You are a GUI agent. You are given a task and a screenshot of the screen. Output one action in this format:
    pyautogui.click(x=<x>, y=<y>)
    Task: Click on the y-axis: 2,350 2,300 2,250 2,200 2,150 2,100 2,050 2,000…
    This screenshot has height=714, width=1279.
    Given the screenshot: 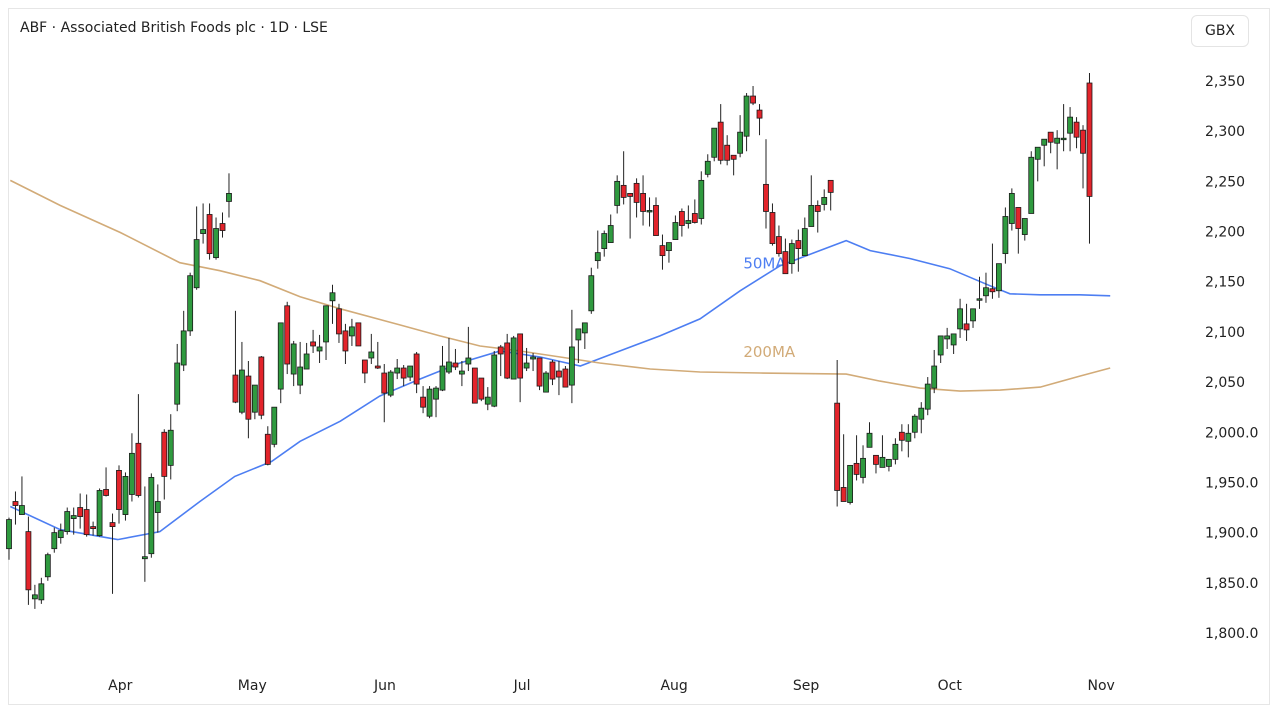 What is the action you would take?
    pyautogui.click(x=1231, y=358)
    